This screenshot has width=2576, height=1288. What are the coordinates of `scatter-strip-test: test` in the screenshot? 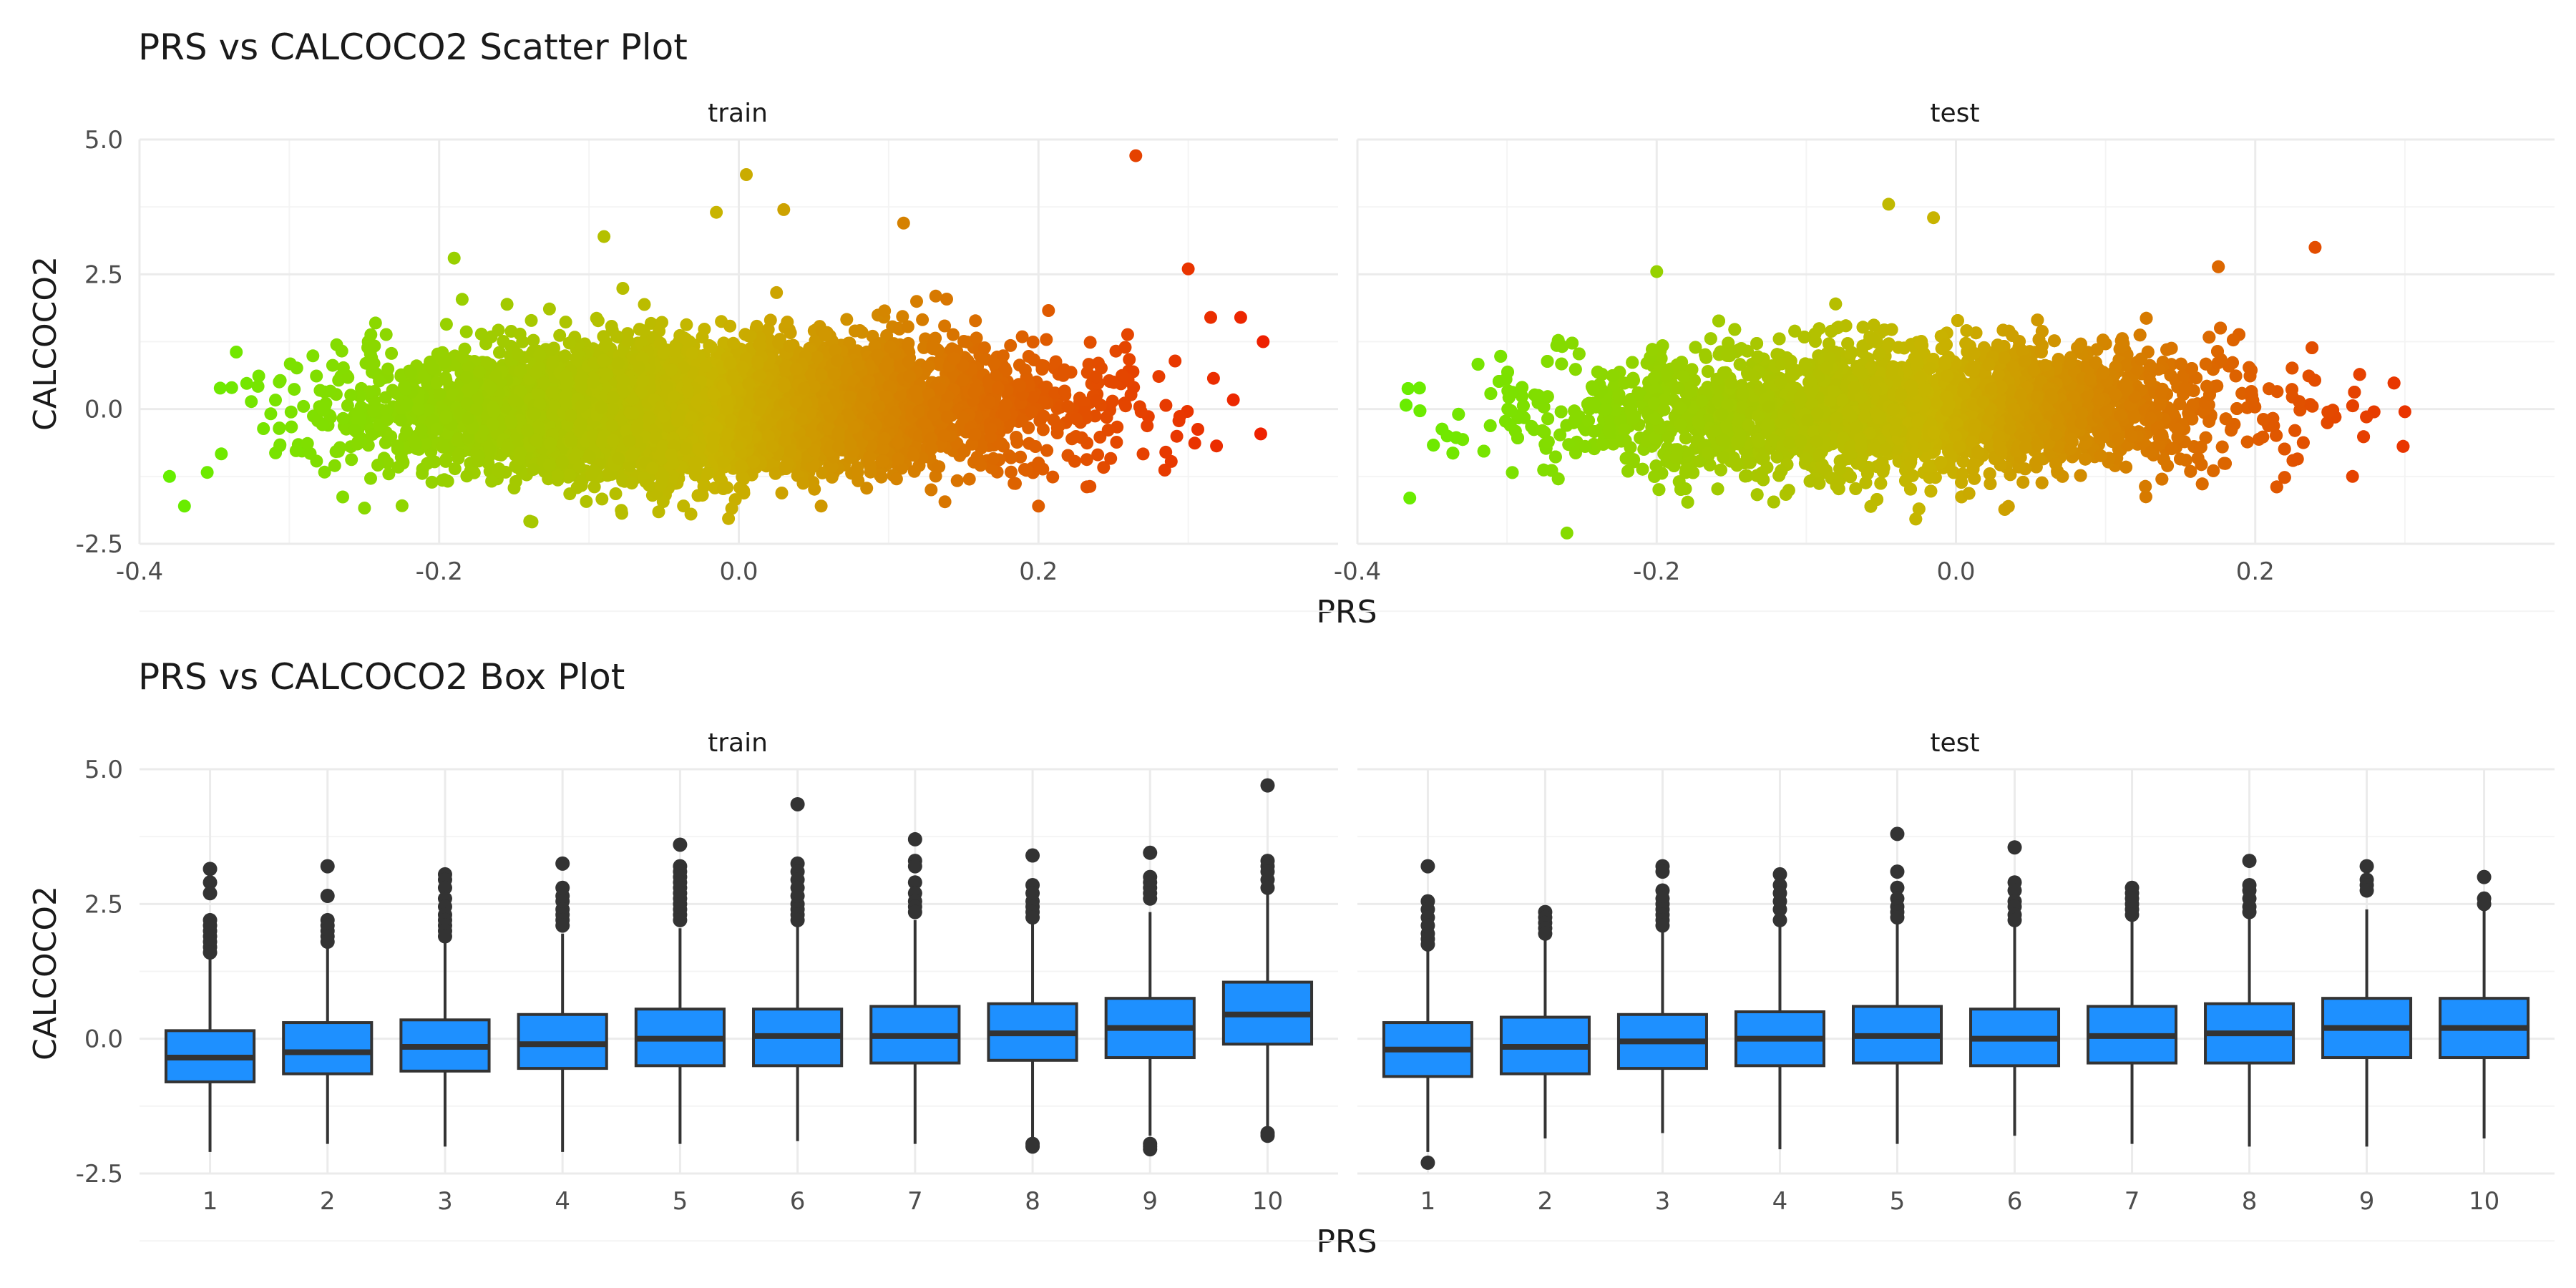 It's located at (1954, 113).